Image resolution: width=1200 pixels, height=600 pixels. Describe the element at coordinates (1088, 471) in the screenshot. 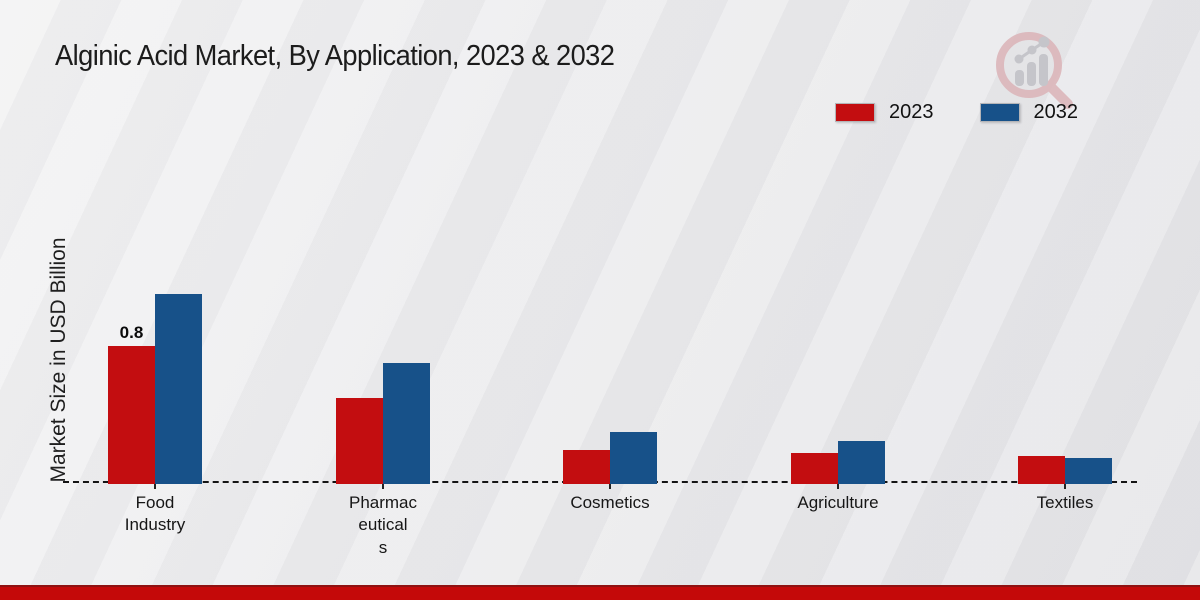

I see `bar-2032-textiles` at that location.